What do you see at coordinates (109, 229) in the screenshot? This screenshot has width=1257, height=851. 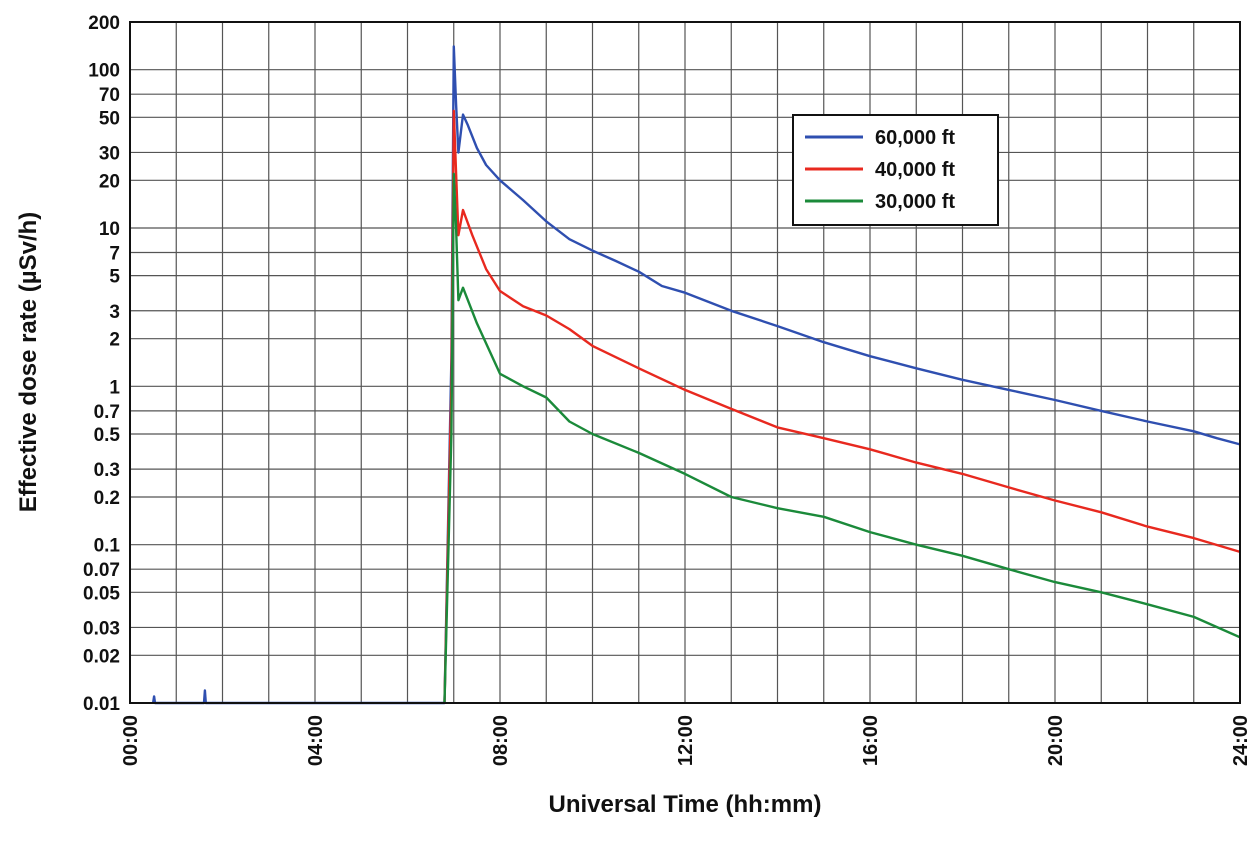 I see `y-tick-label: 10` at bounding box center [109, 229].